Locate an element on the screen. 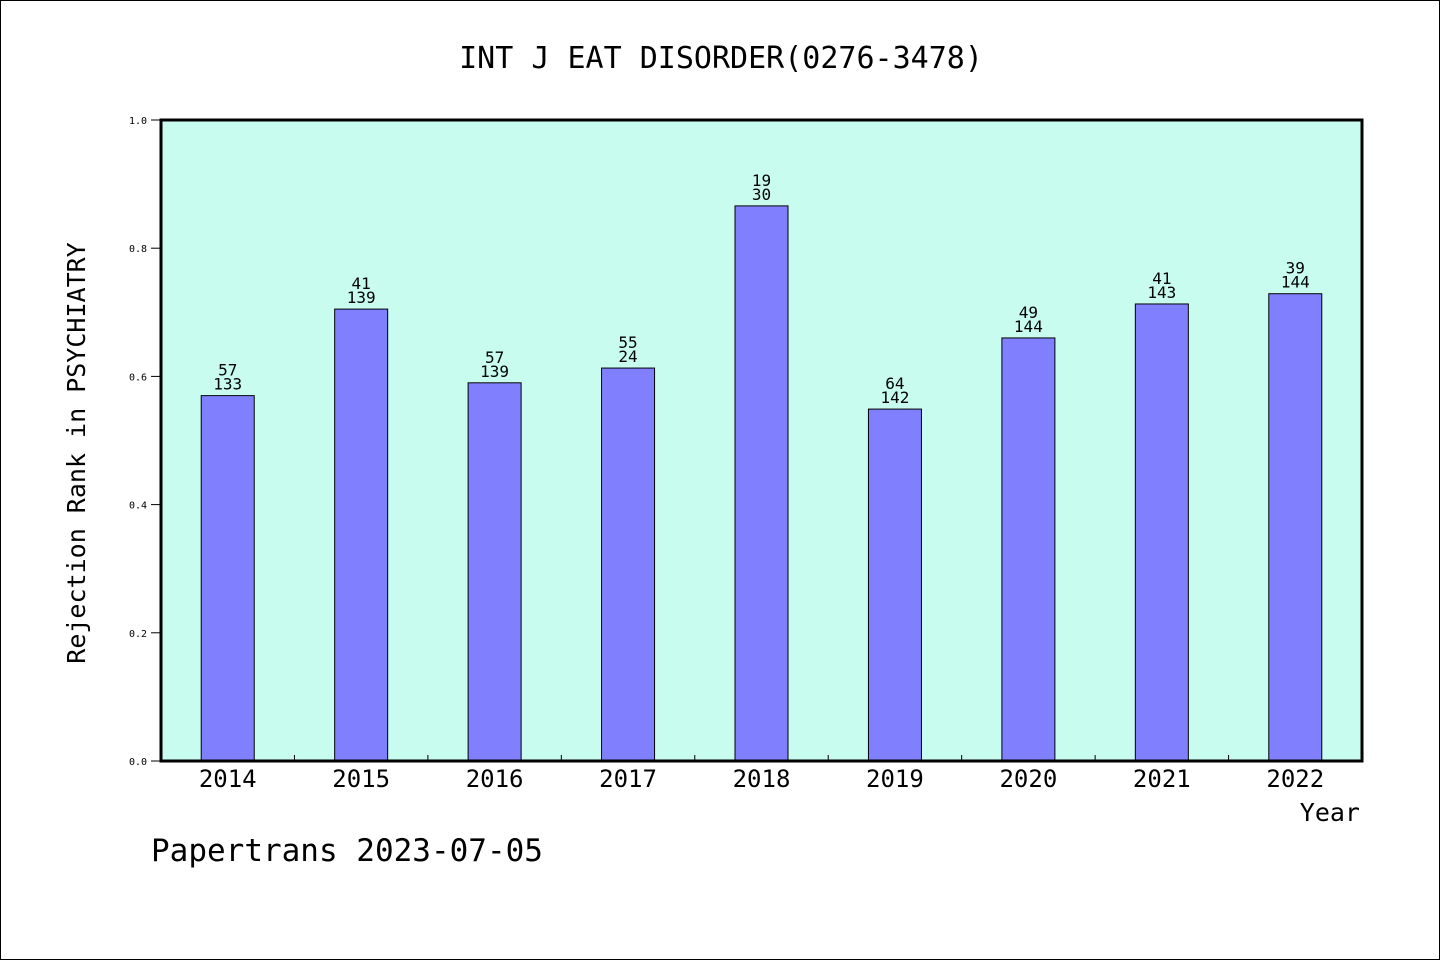 This screenshot has height=961, width=1440. x-tick-label: 2016 is located at coordinates (495, 779).